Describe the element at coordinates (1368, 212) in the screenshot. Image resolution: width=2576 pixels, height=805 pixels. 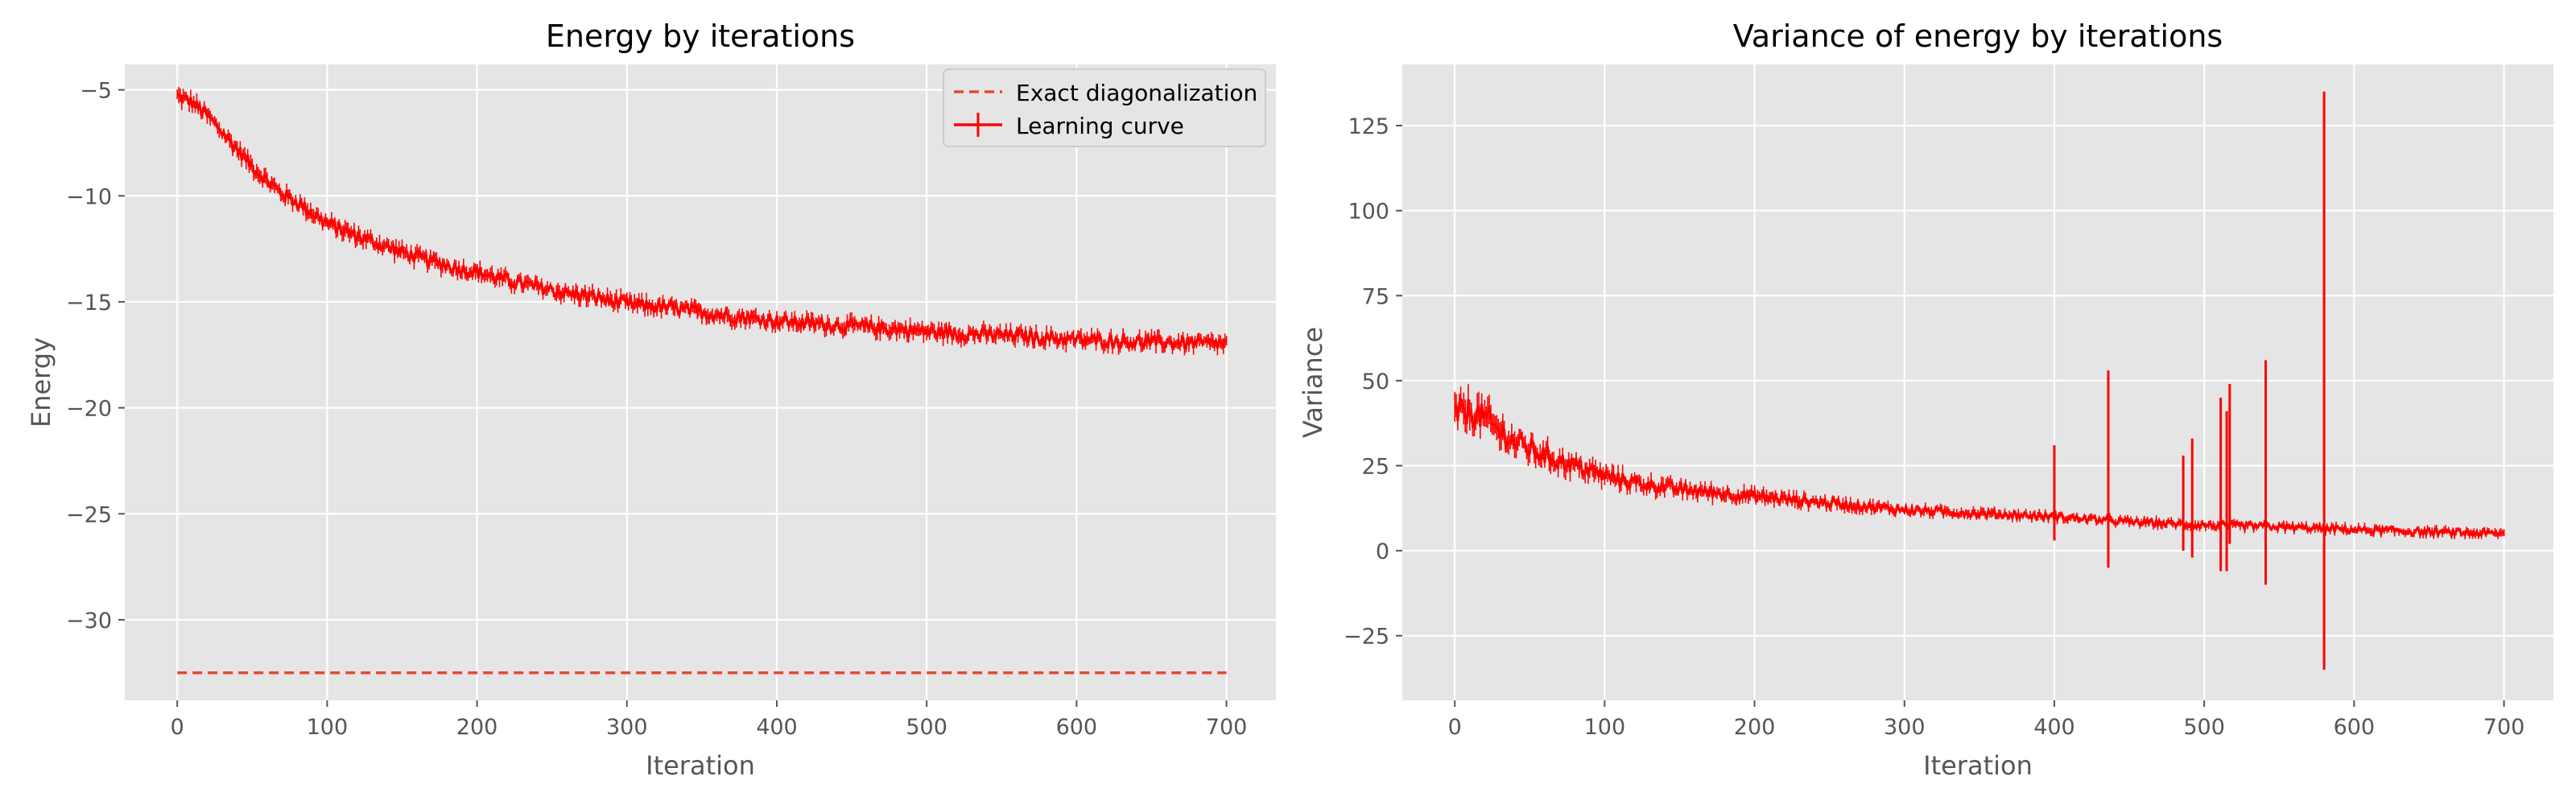
I see `y-tick-label: 100` at that location.